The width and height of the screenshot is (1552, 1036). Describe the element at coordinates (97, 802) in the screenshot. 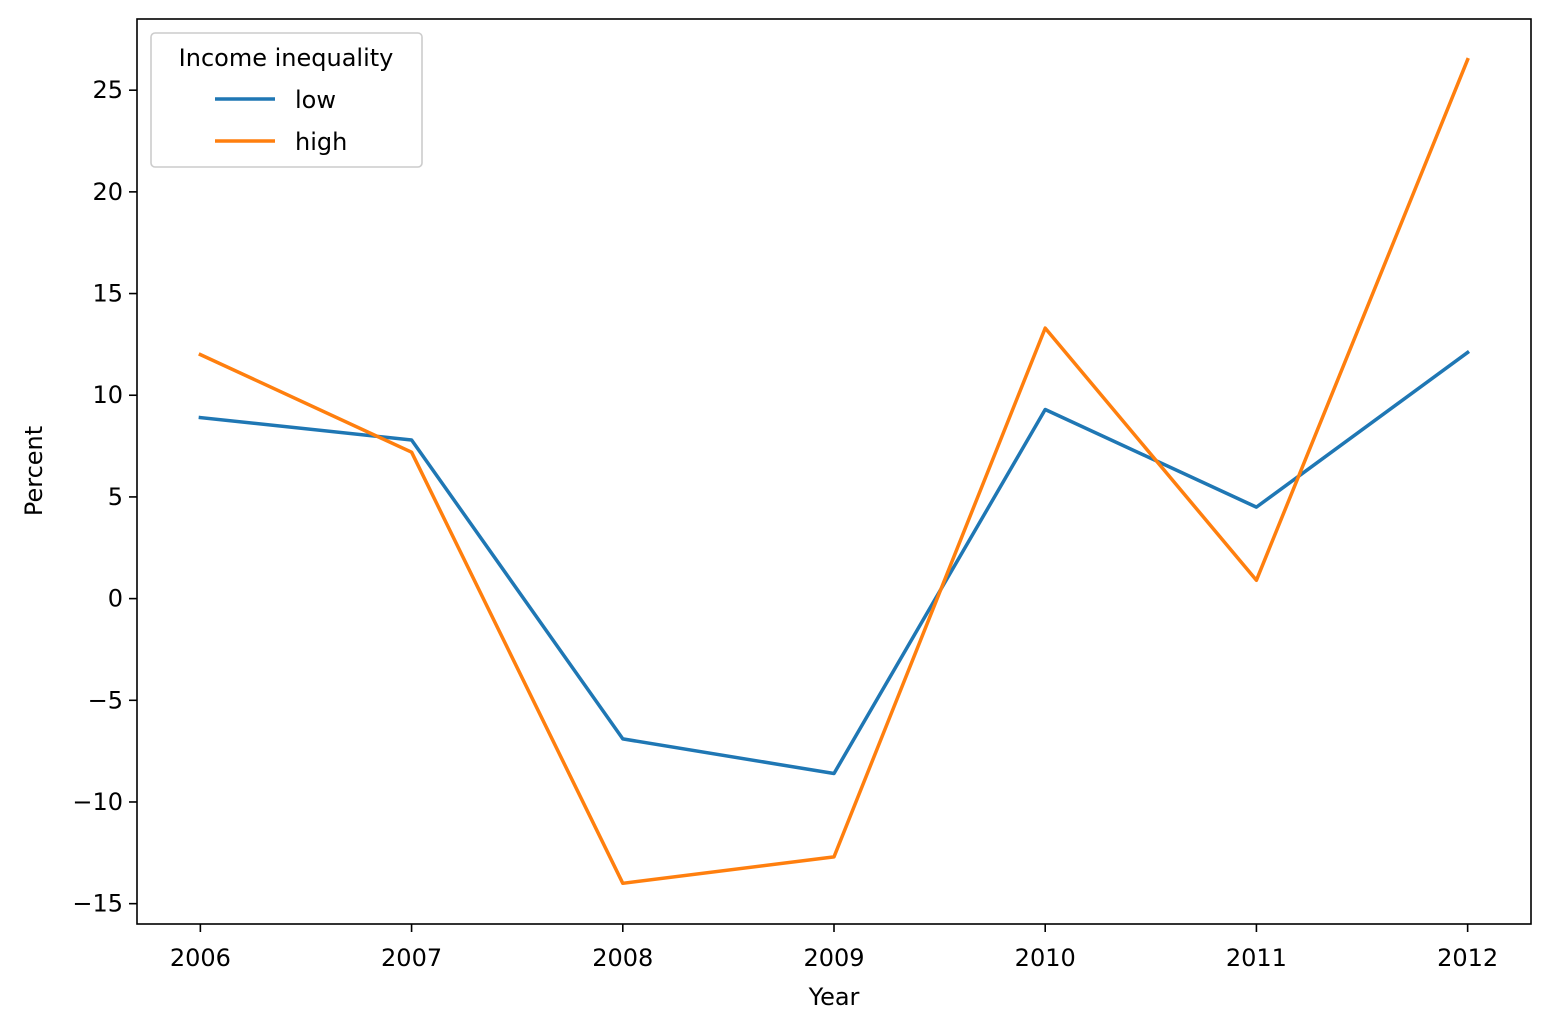

I see `y-tick-label: −10` at that location.